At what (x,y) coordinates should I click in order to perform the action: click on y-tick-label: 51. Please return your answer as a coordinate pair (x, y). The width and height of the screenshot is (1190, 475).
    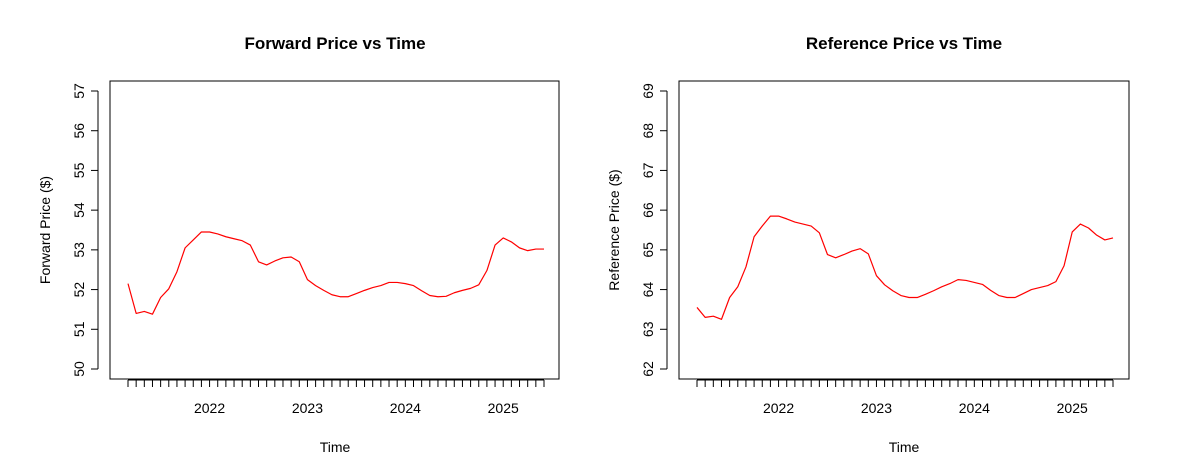
    Looking at the image, I should click on (79, 329).